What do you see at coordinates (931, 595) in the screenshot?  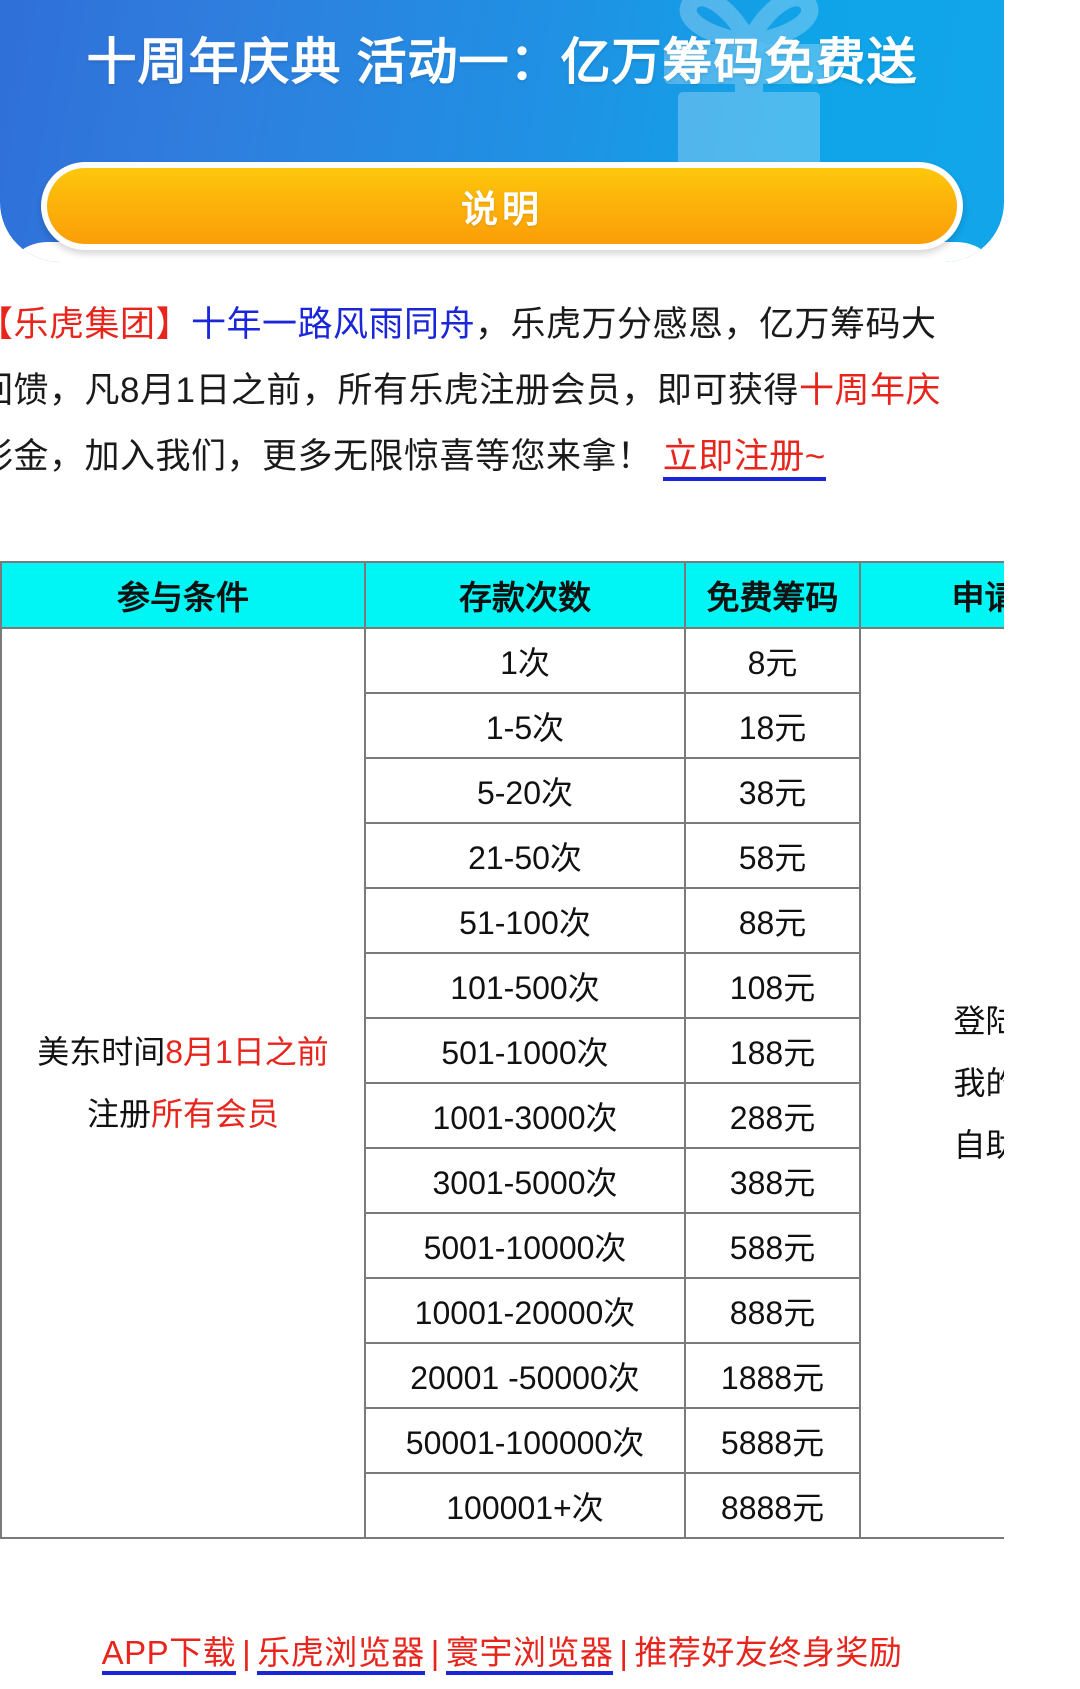 I see `th-apply-method: 申请方式` at bounding box center [931, 595].